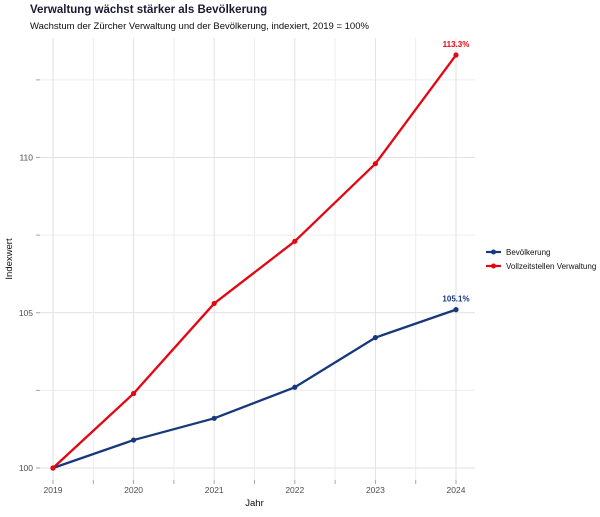 The height and width of the screenshot is (517, 600). I want to click on legend-label: Bevölkerung, so click(528, 252).